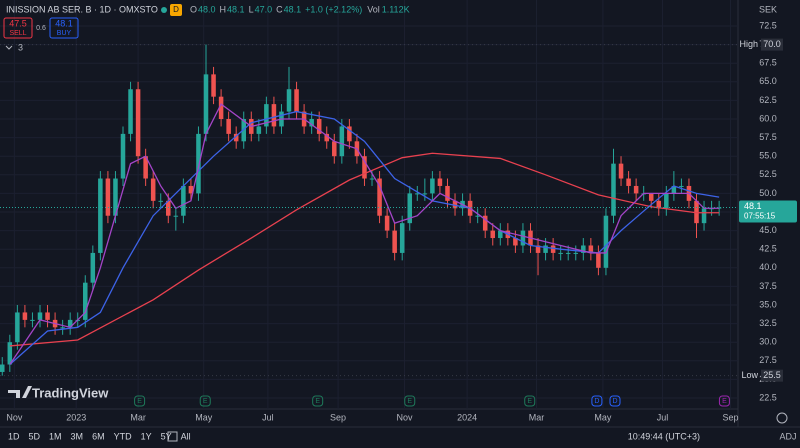 This screenshot has width=800, height=448. Describe the element at coordinates (164, 10) in the screenshot. I see `status-dot` at that location.